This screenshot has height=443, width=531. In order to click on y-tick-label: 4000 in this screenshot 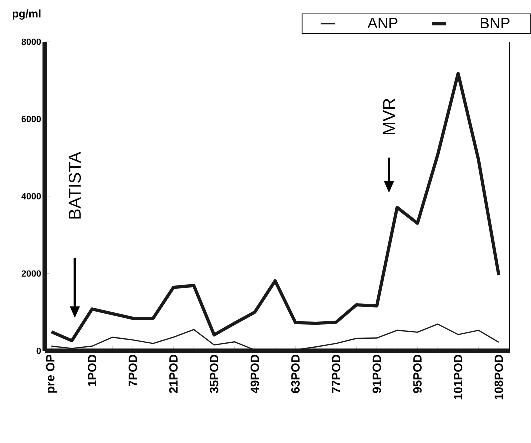, I will do `click(32, 196)`.